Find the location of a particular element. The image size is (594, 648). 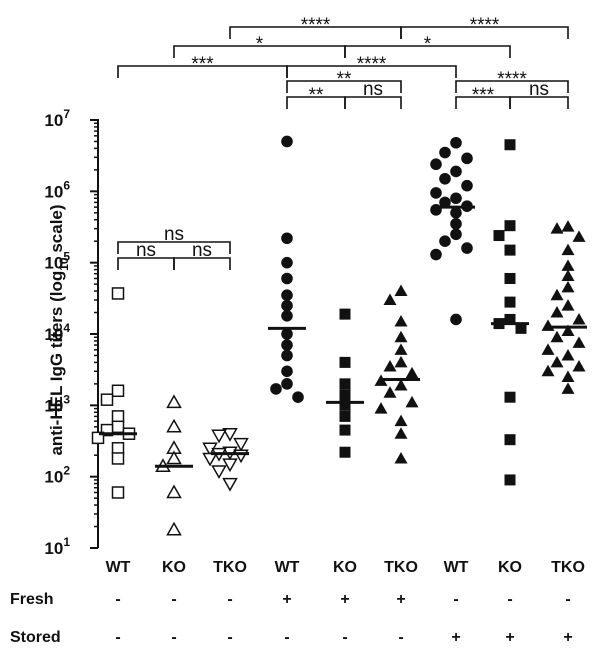

condition-row-label: Stored is located at coordinates (35, 637).